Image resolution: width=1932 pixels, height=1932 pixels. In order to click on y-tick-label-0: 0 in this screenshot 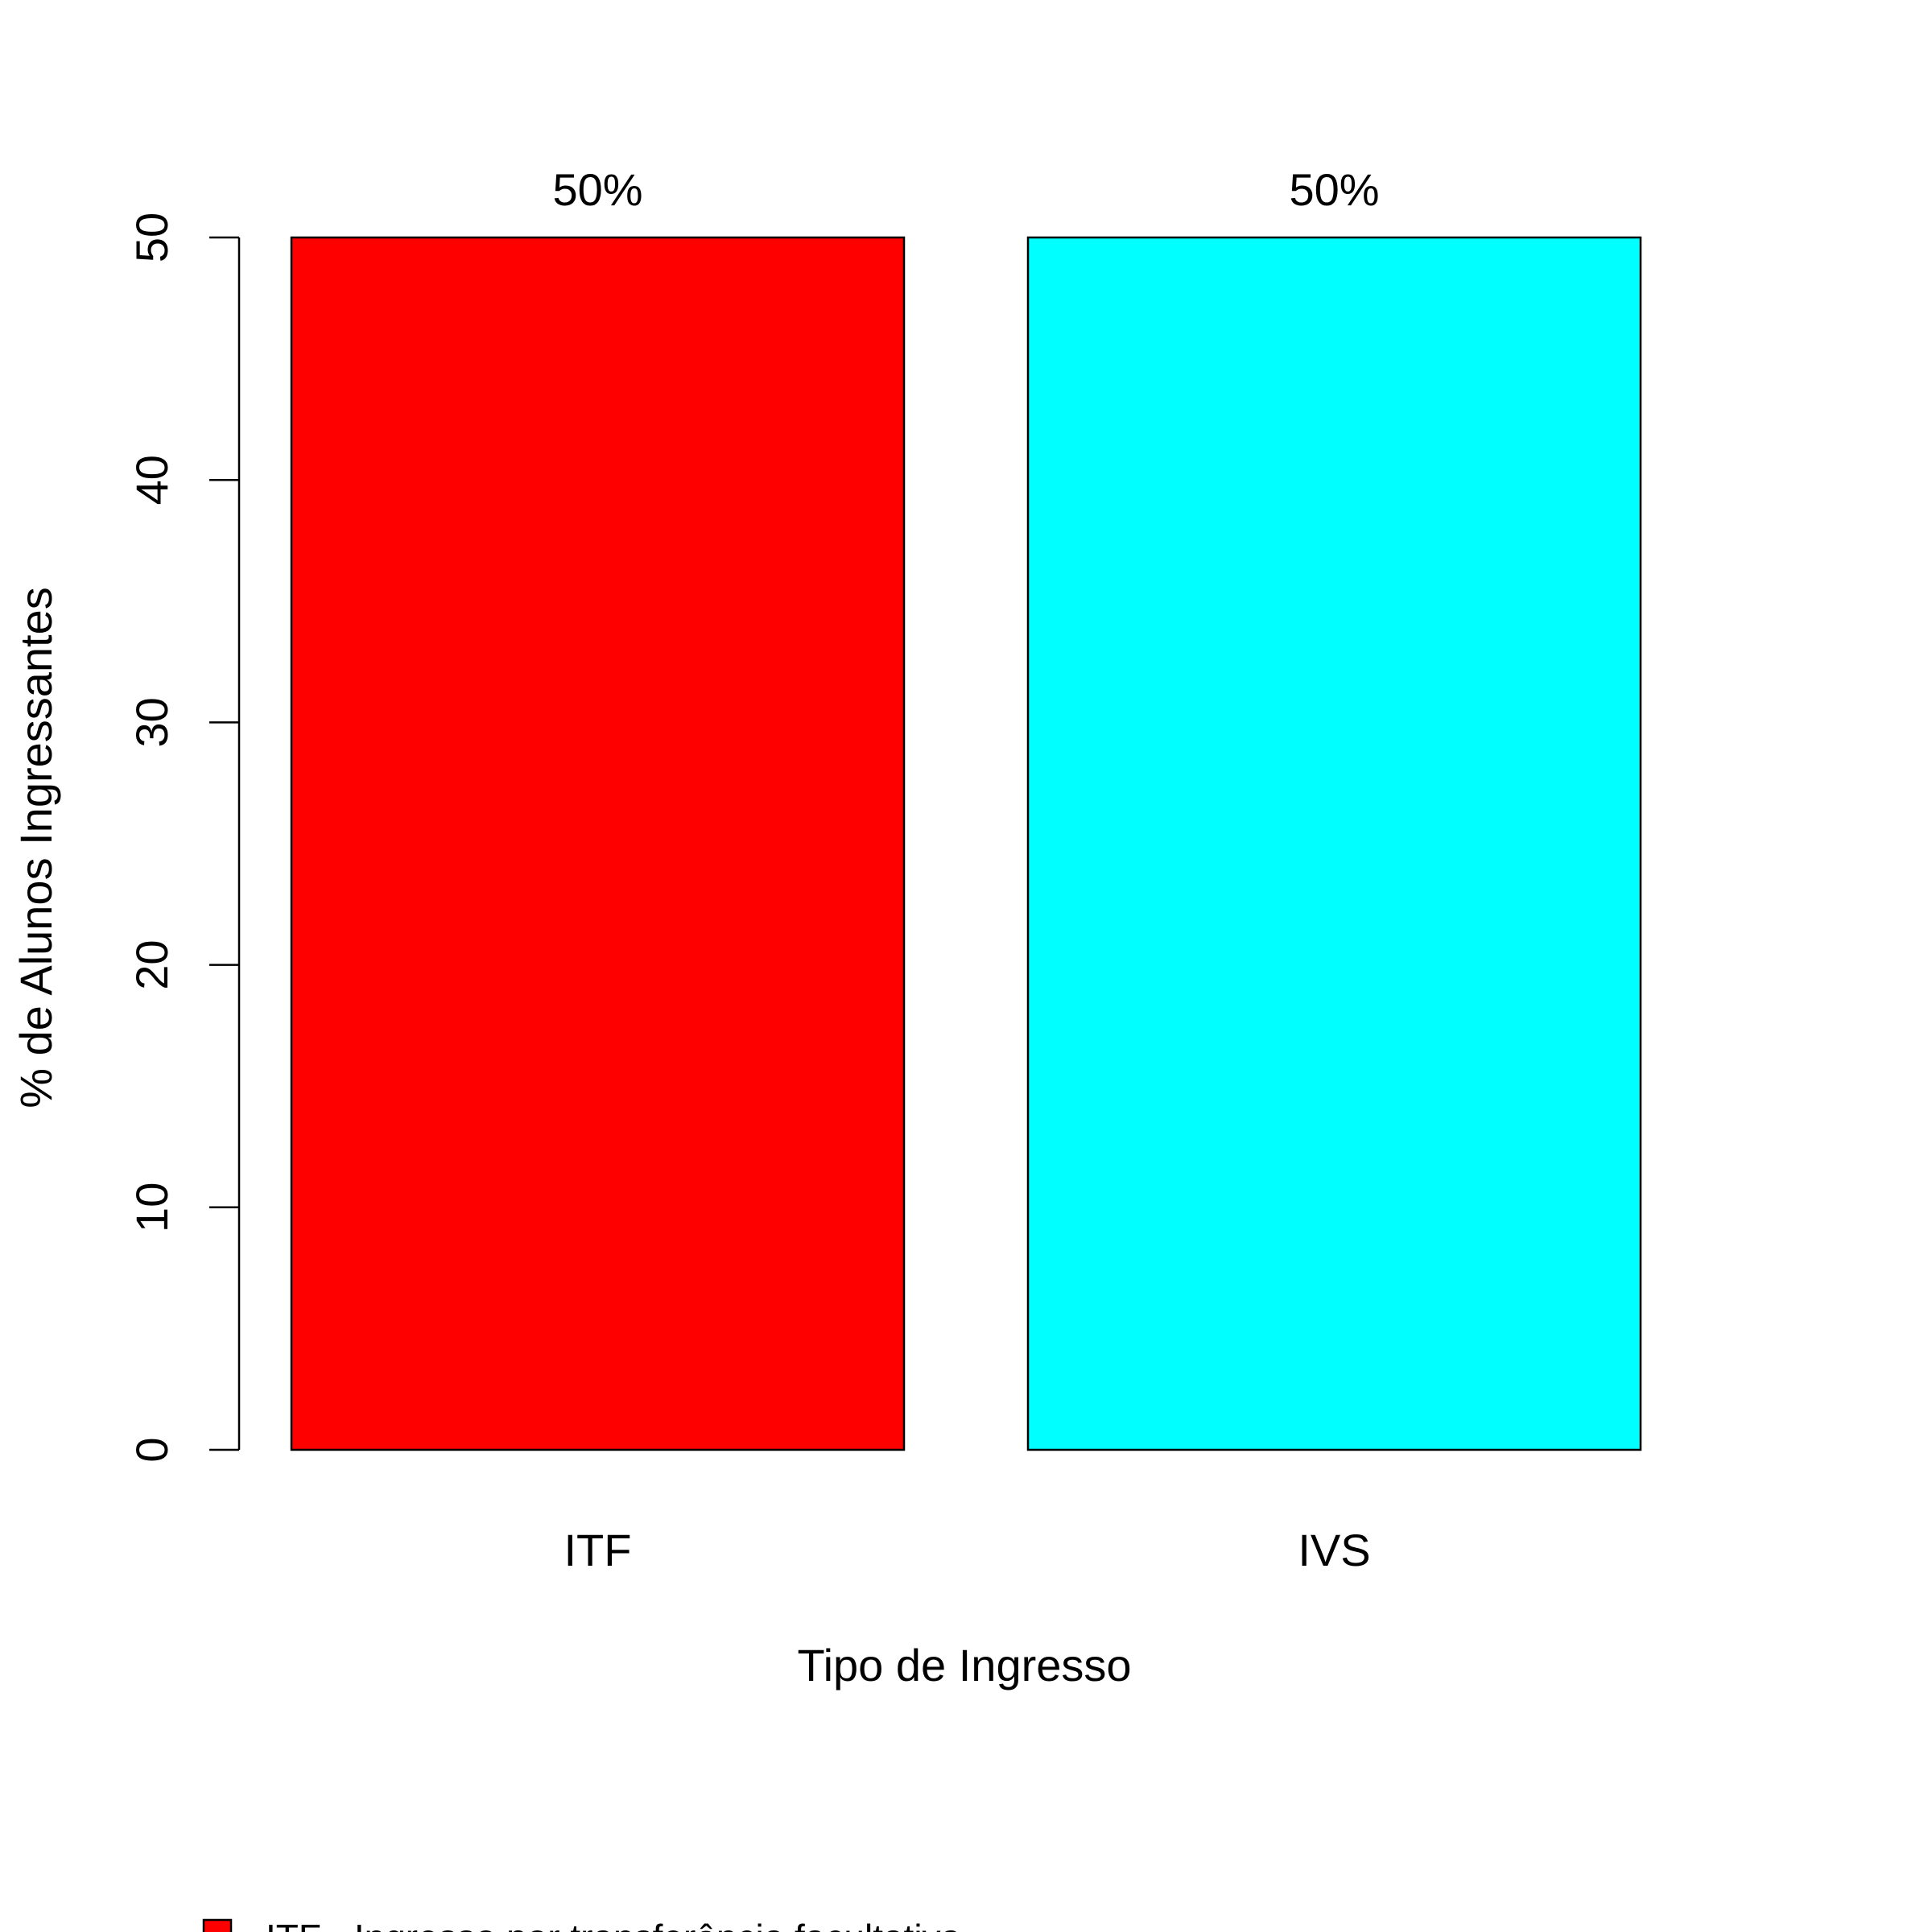, I will do `click(151, 1449)`.